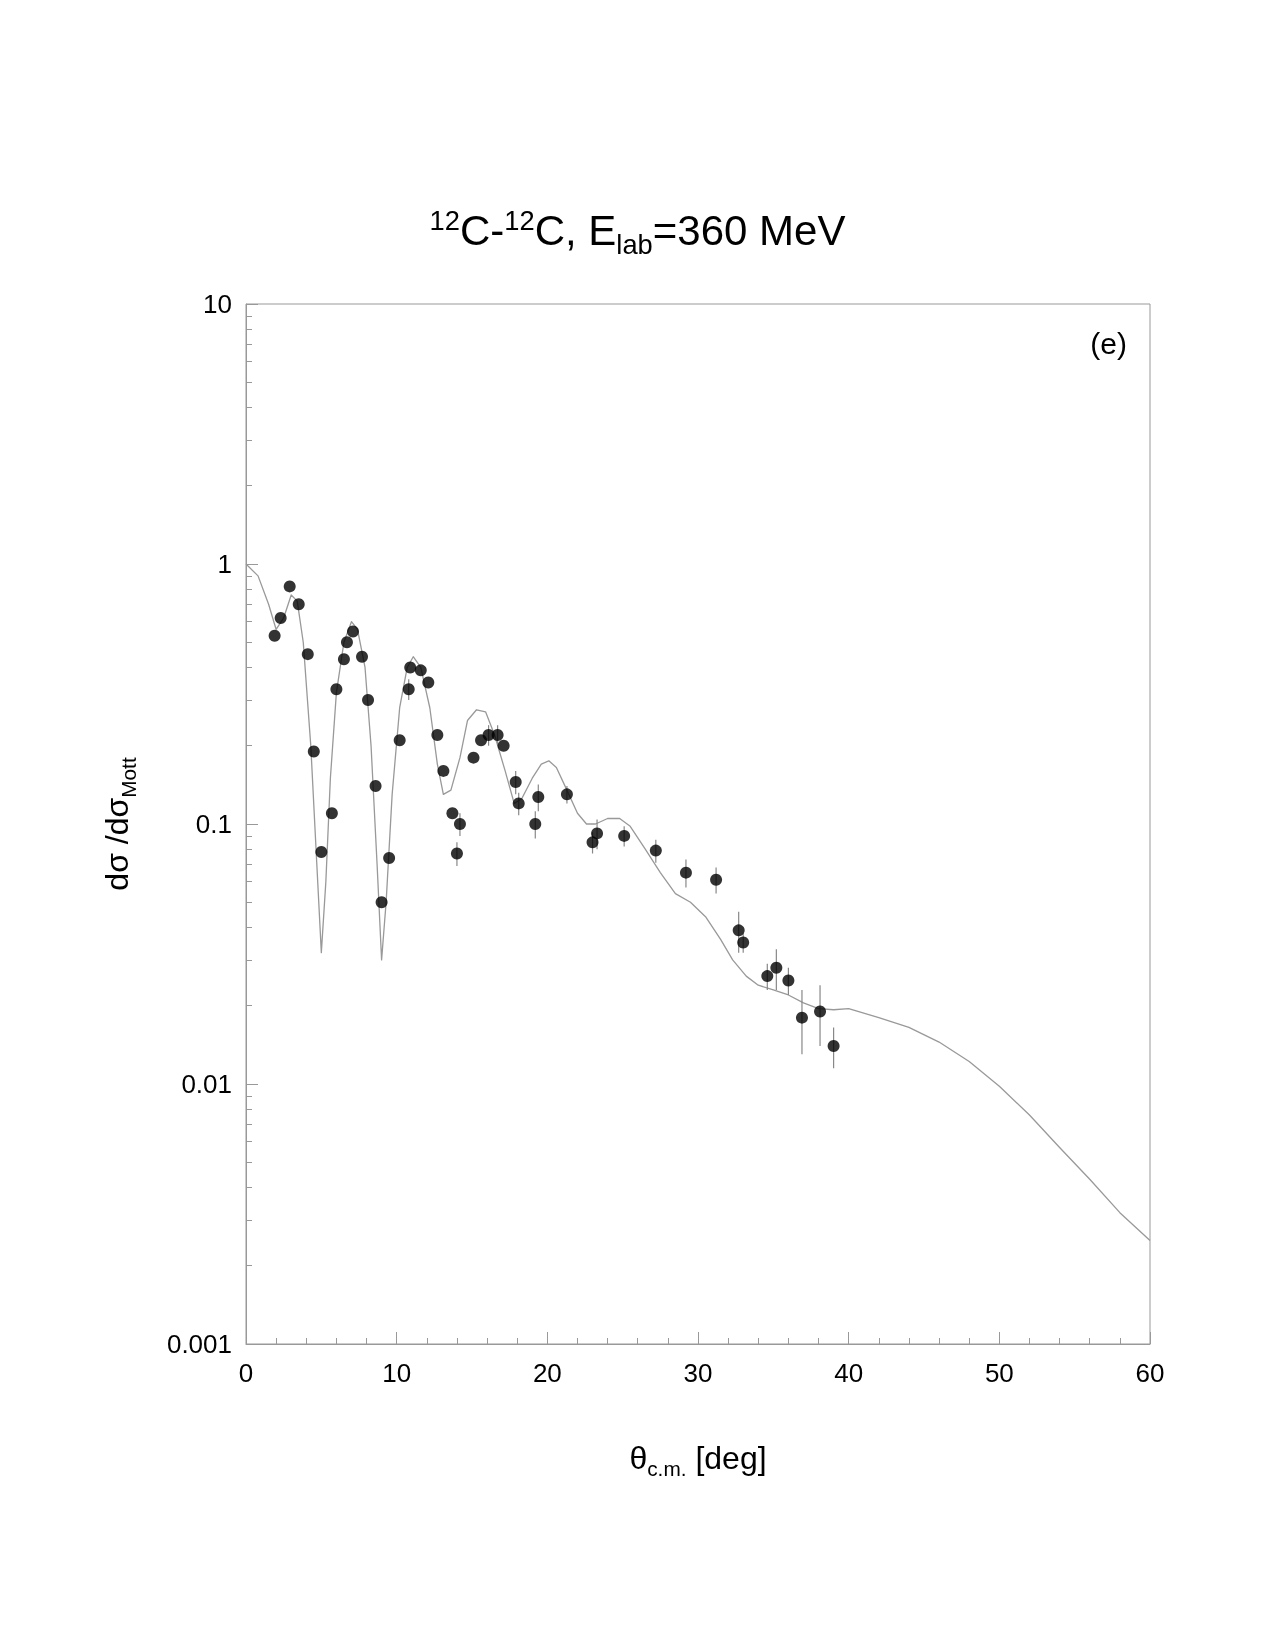  I want to click on x-tick-label: 10, so click(397, 1373).